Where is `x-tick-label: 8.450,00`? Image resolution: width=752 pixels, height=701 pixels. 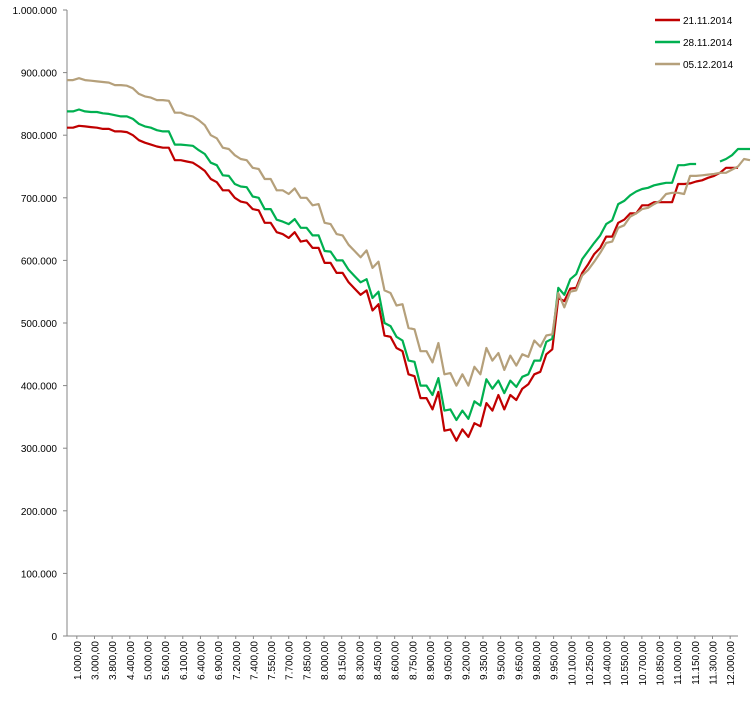 x-tick-label: 8.450,00 is located at coordinates (378, 660).